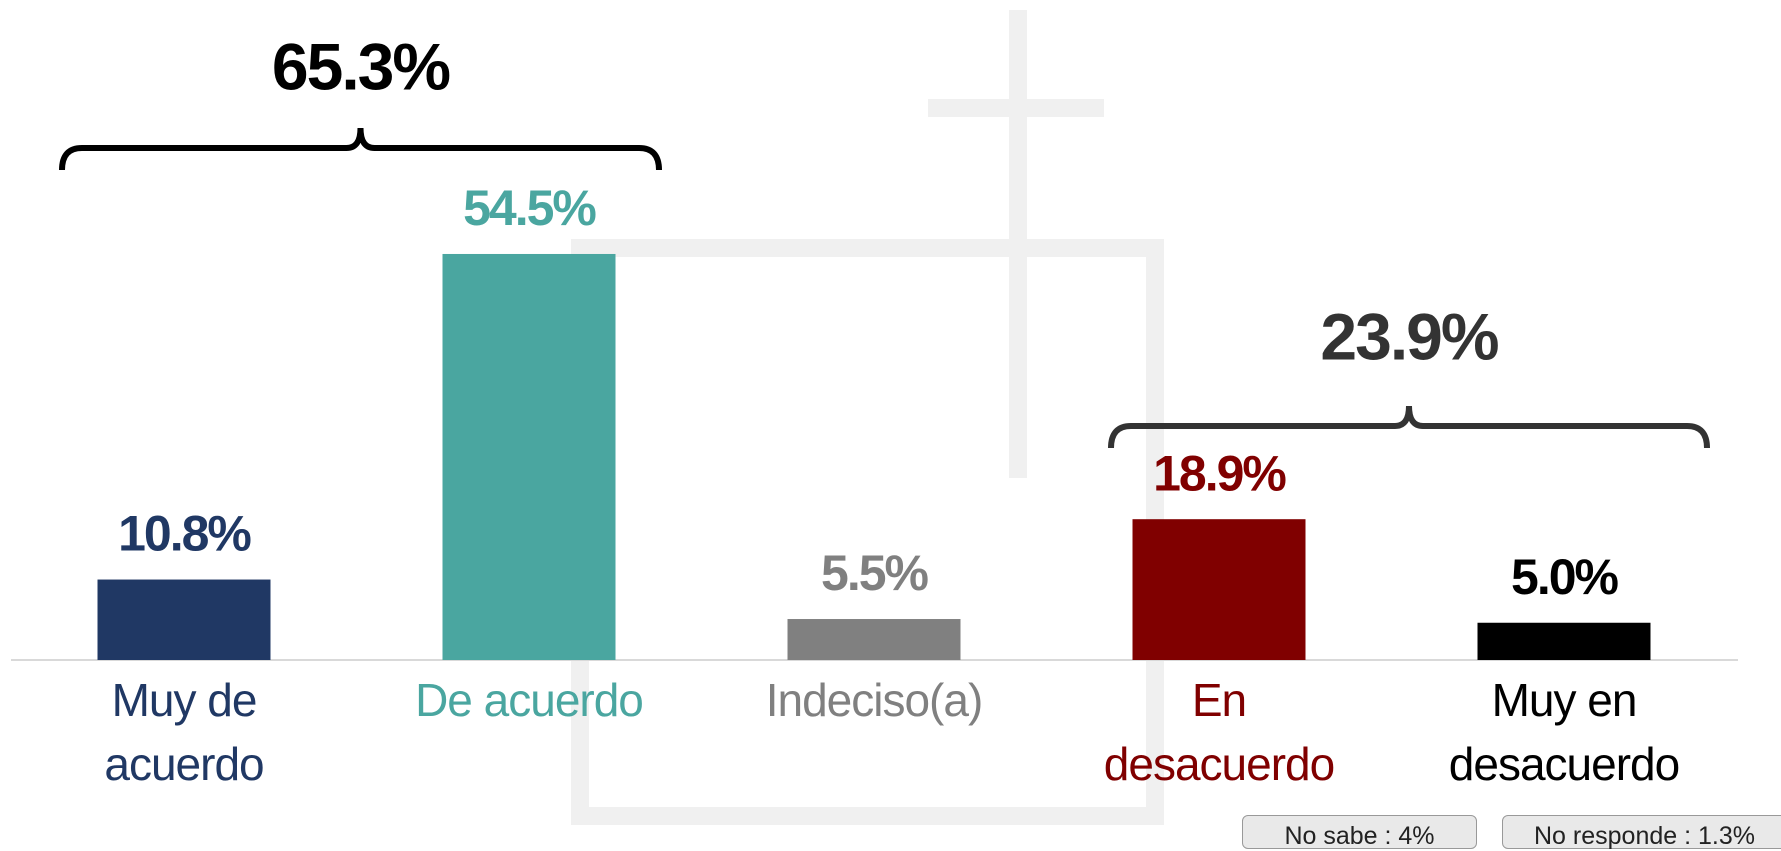 This screenshot has width=1781, height=851. Describe the element at coordinates (874, 700) in the screenshot. I see `category-label: Indeciso(a)` at that location.